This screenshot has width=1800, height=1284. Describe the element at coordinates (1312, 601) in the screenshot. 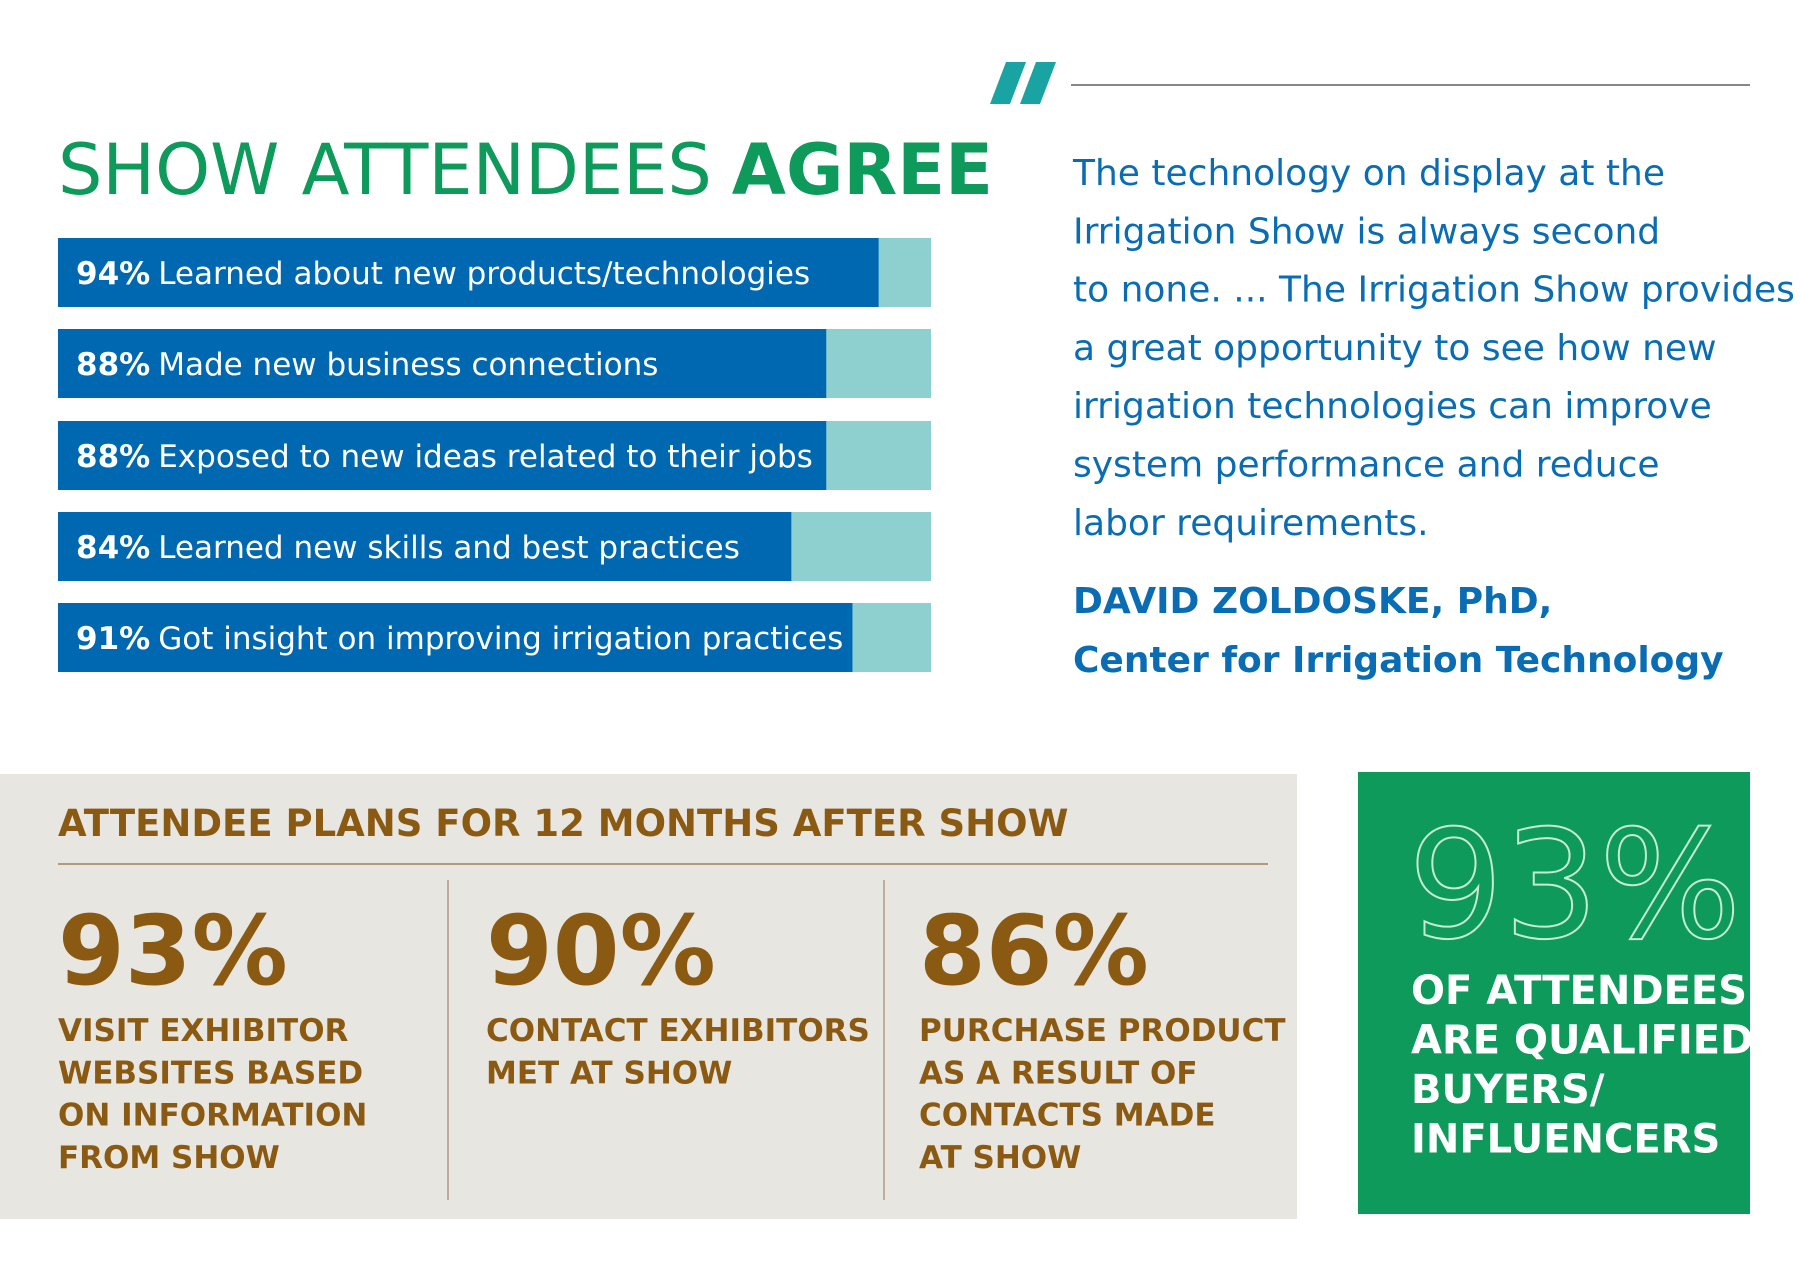

I see `quote-author: DAVID ZOLDOSKE, PhD,` at that location.